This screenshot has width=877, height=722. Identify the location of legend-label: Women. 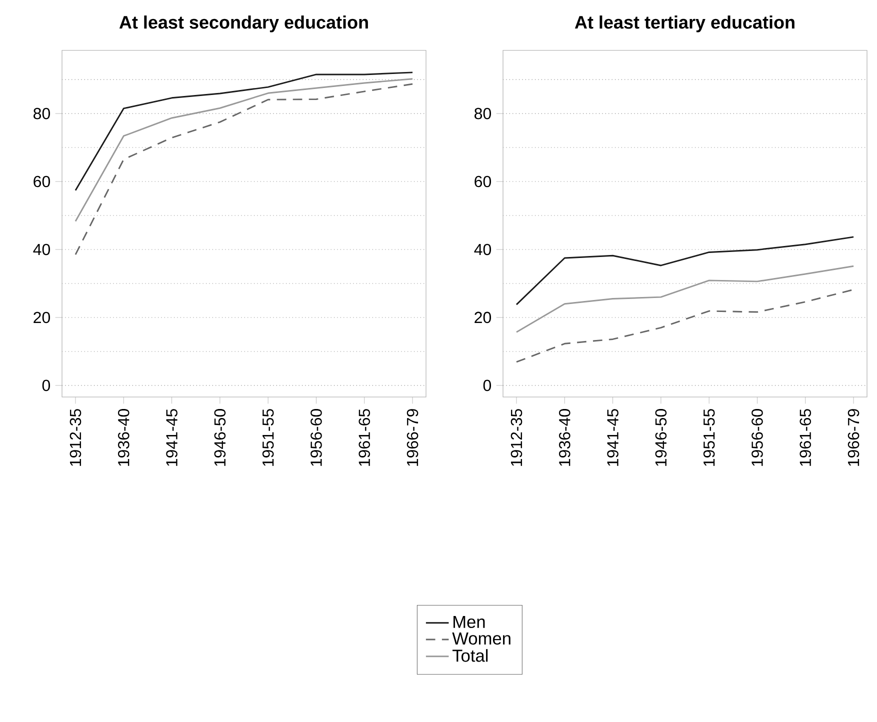
(481, 638).